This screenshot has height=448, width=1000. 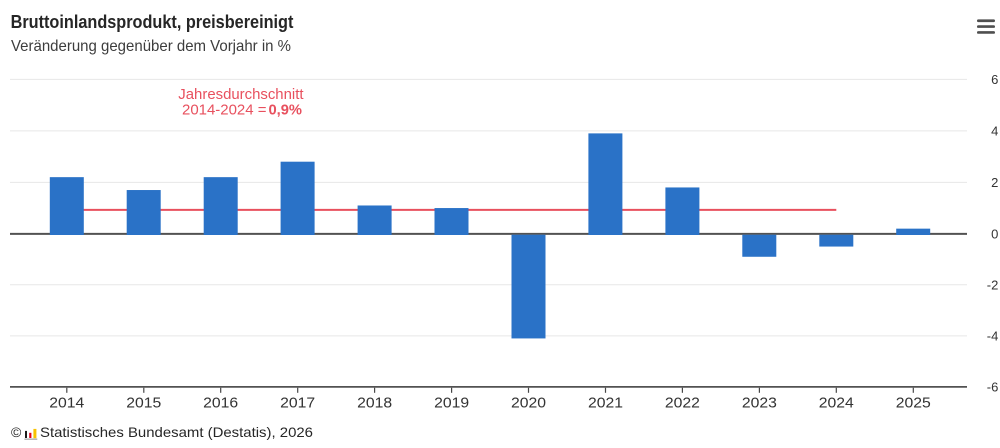 What do you see at coordinates (374, 403) in the screenshot?
I see `svg-text: 2018` at bounding box center [374, 403].